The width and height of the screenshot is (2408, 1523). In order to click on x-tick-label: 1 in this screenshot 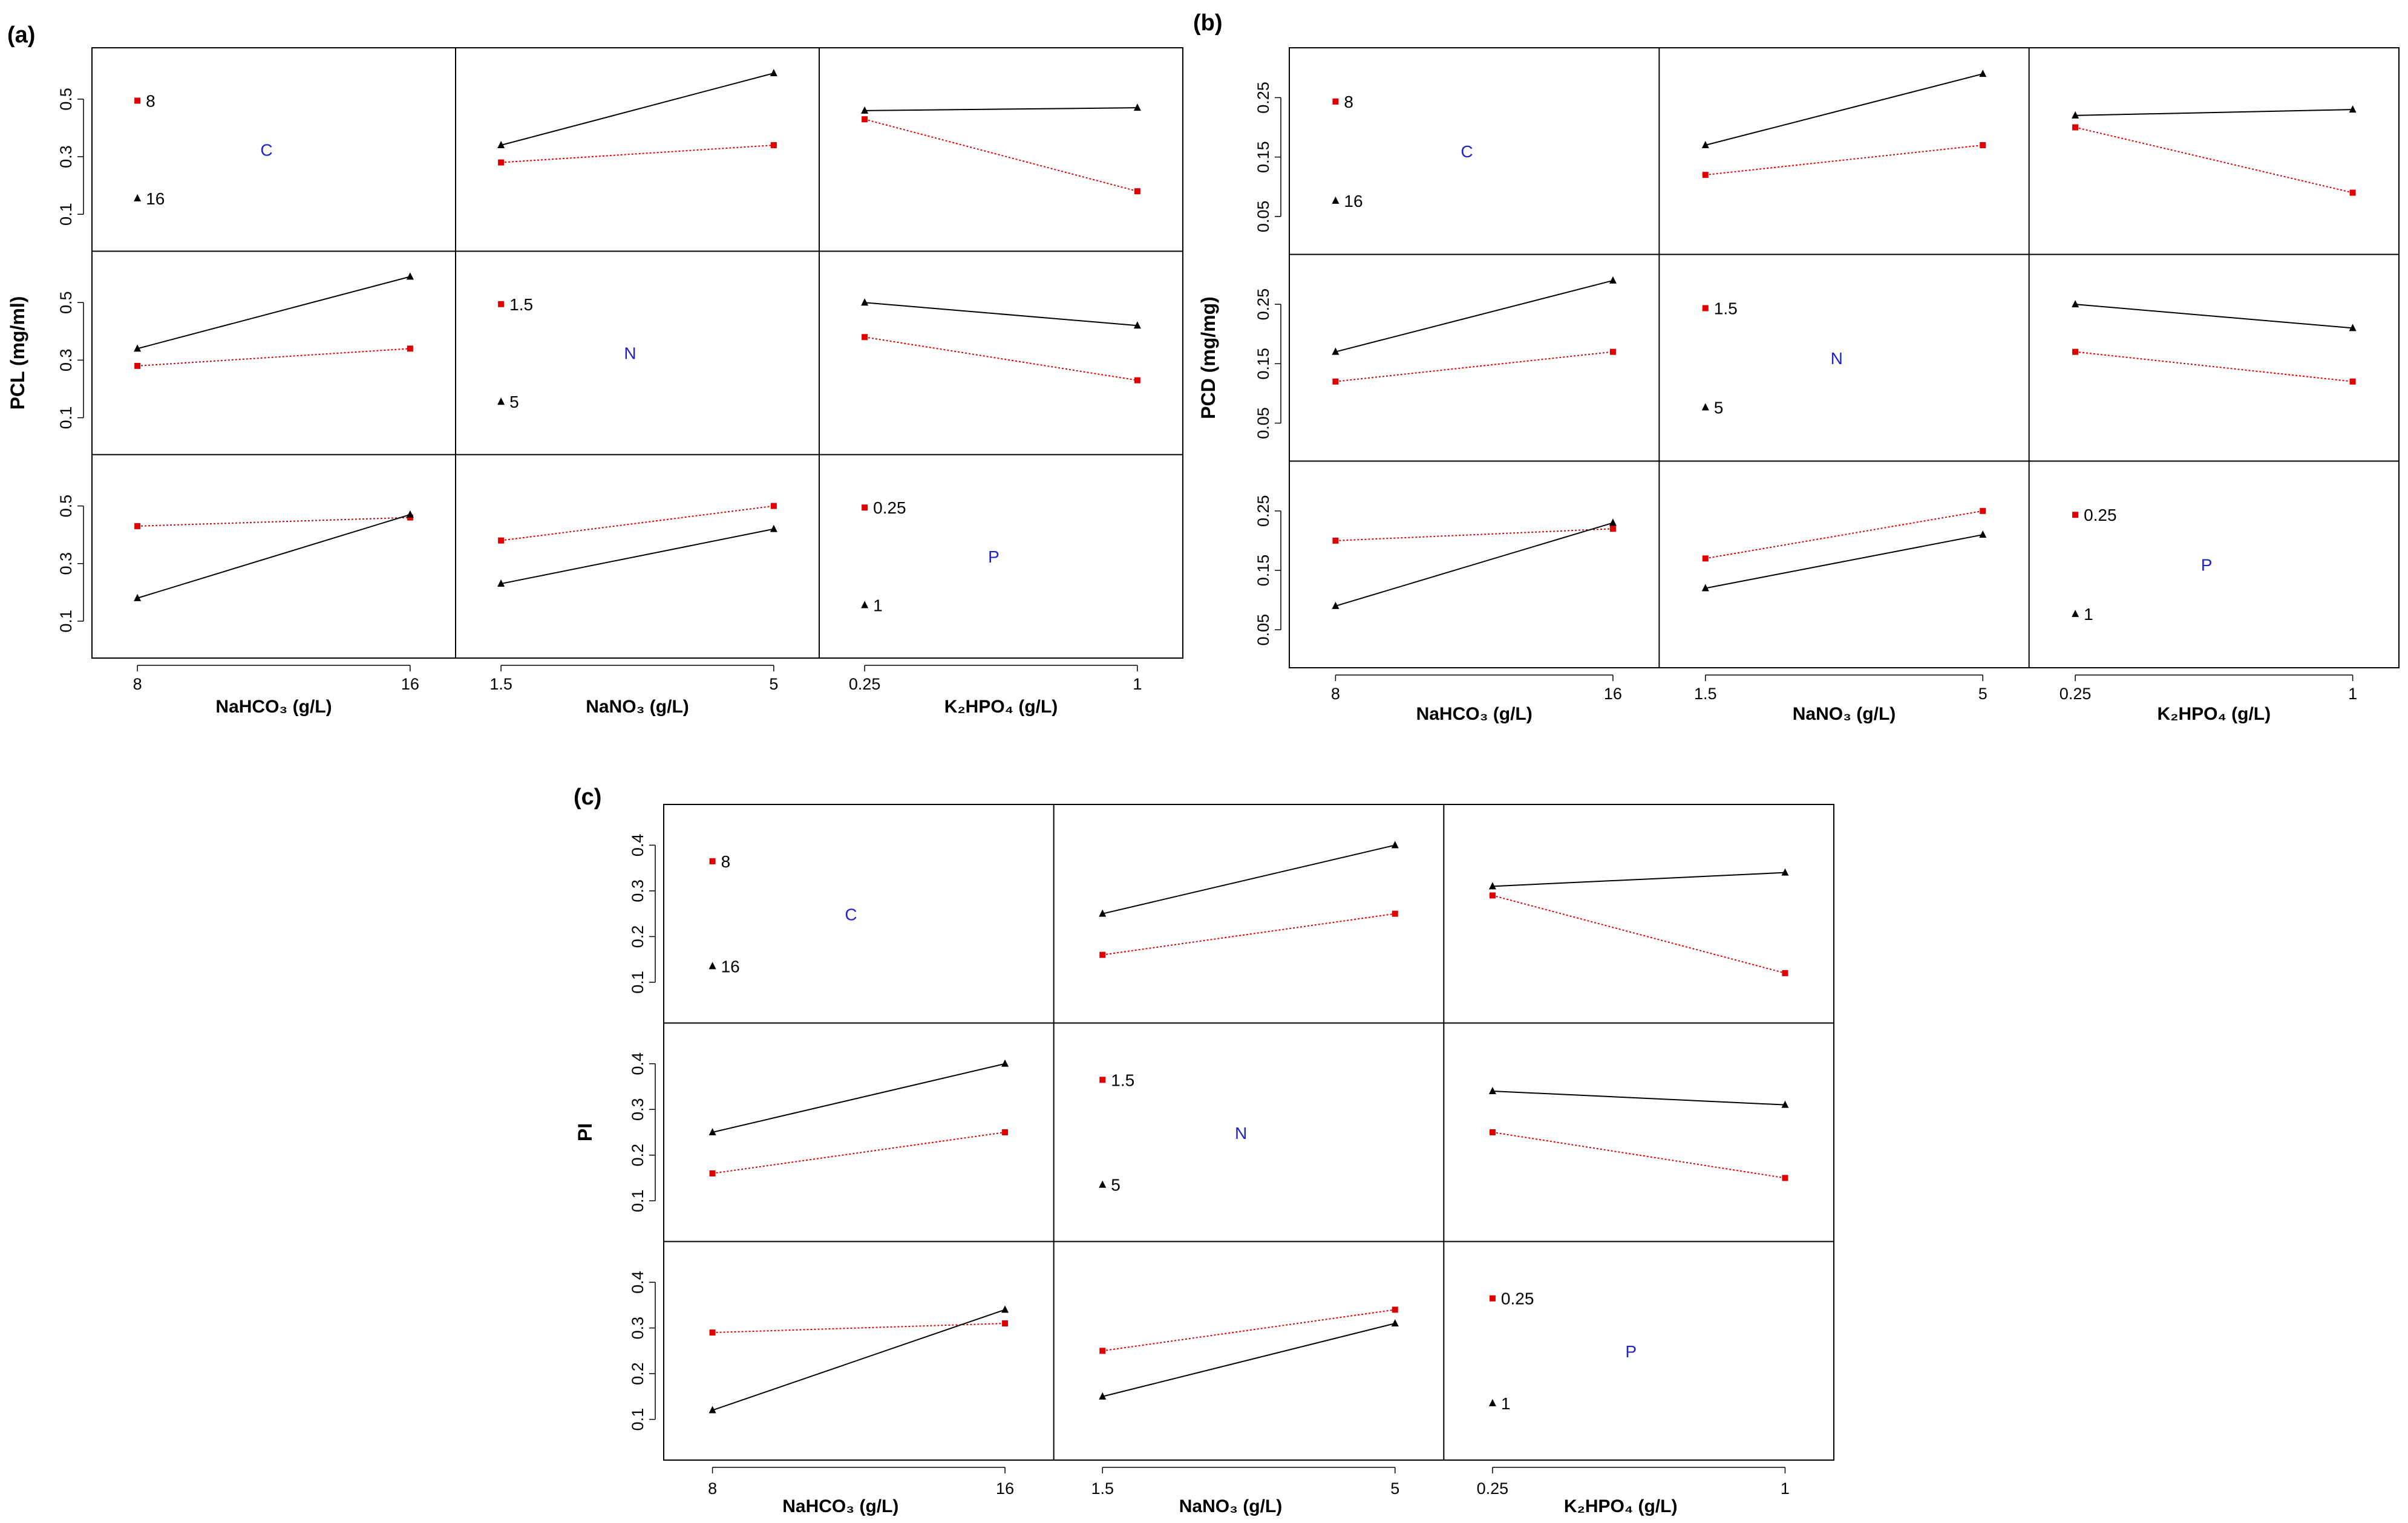, I will do `click(1785, 1488)`.